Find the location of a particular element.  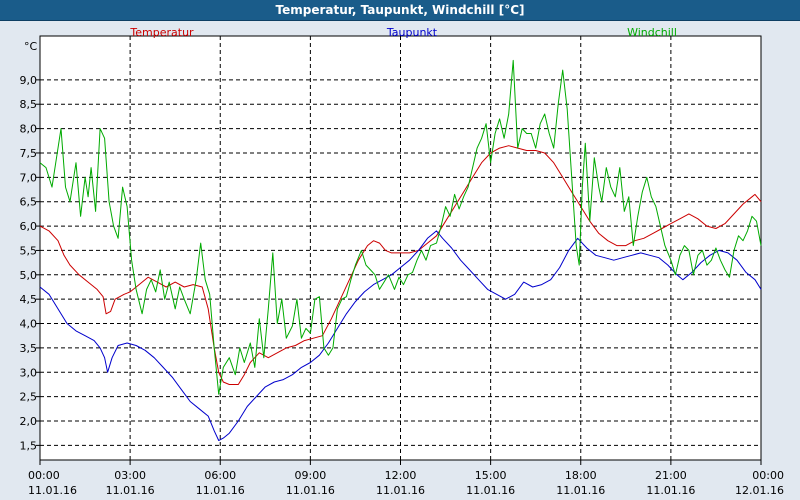

y-tick-label: 3,0 is located at coordinates (29, 372).